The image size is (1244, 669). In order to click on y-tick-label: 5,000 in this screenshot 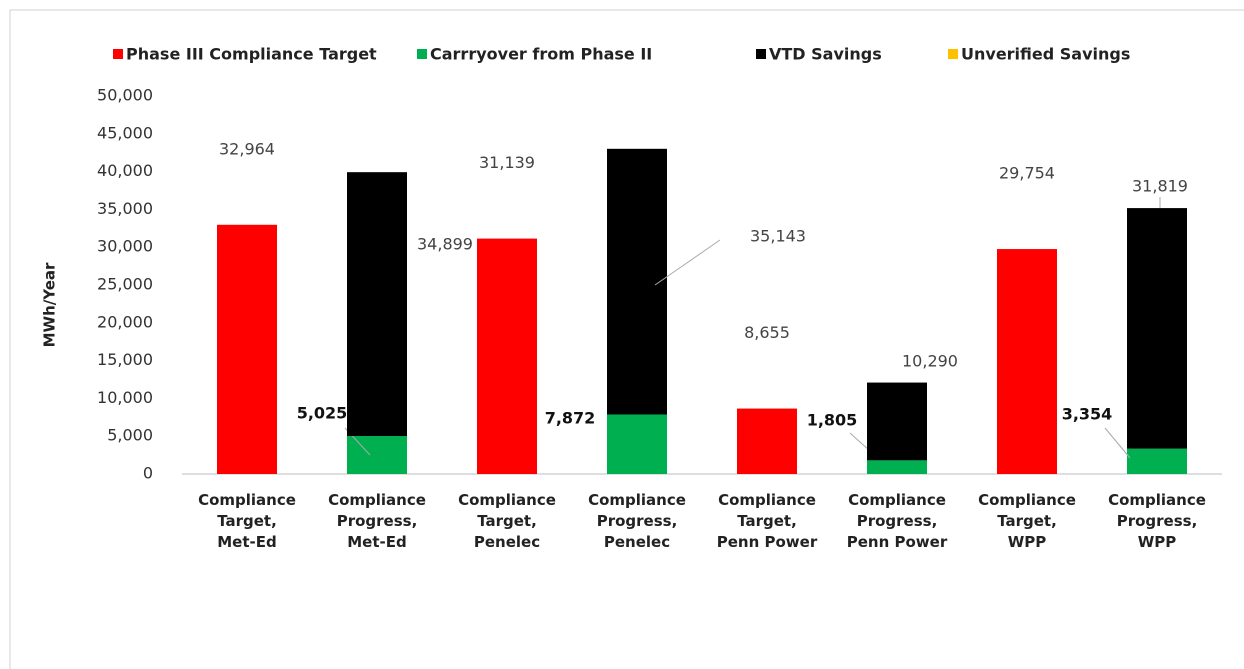, I will do `click(130, 435)`.